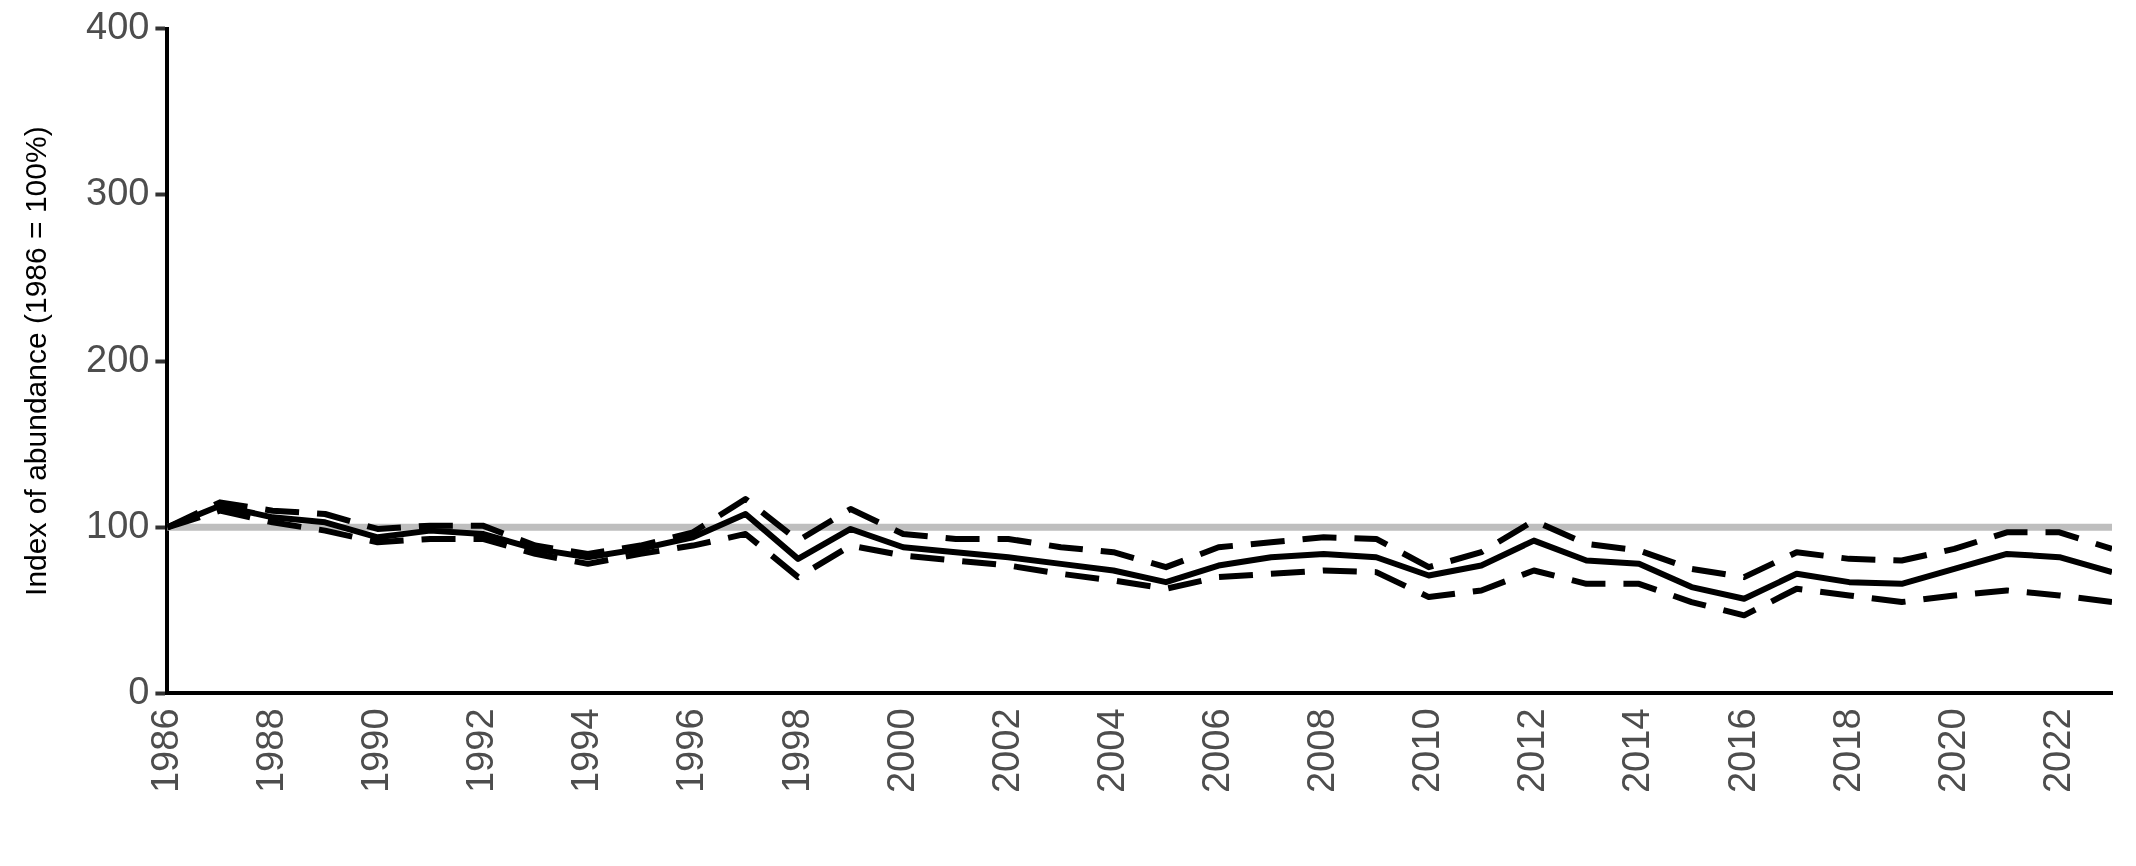 The image size is (2136, 866). What do you see at coordinates (1321, 751) in the screenshot?
I see `x-tick-label: 2008` at bounding box center [1321, 751].